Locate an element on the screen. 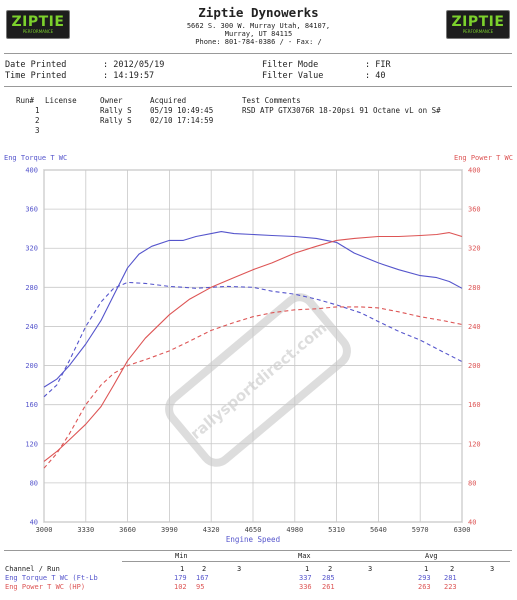  summary-min-value: 95 is located at coordinates (200, 587).